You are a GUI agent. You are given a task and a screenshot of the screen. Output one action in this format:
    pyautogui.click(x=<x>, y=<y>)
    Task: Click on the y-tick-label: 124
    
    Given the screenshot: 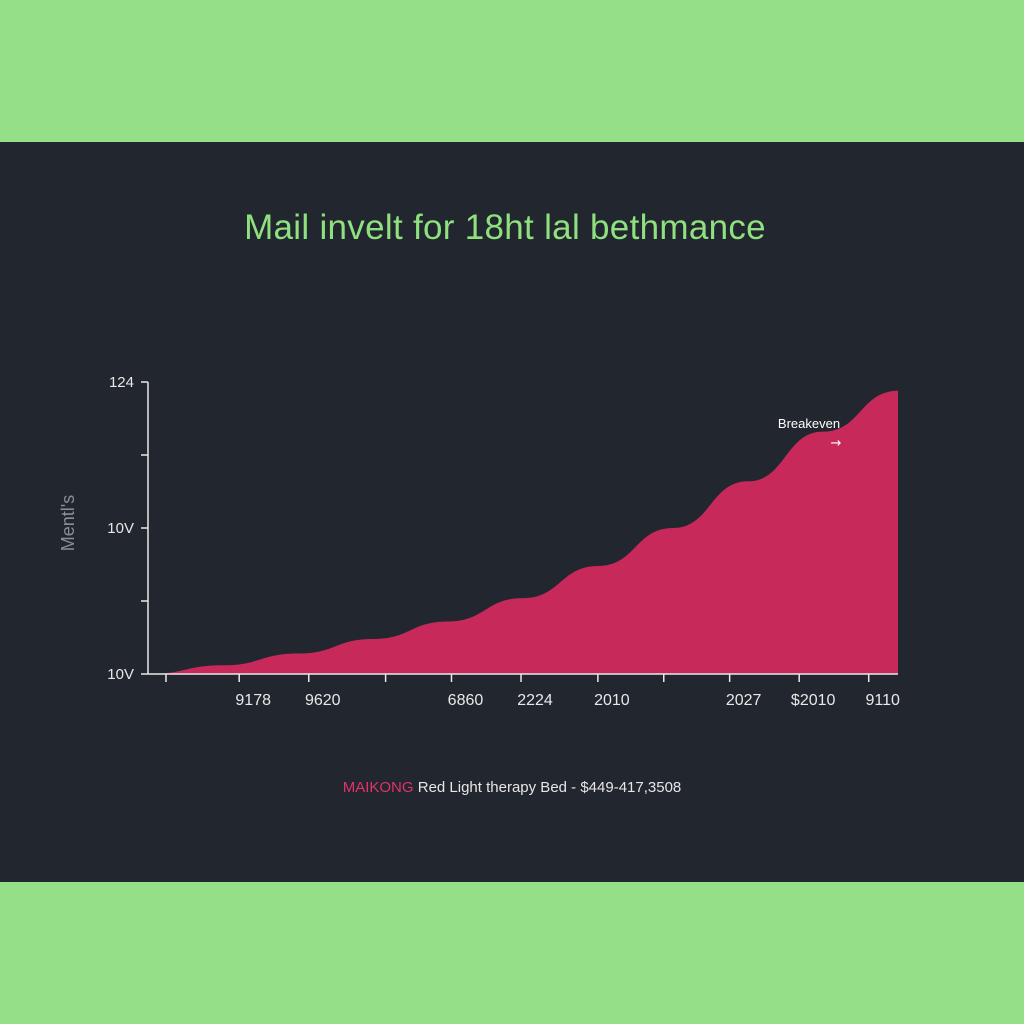 What is the action you would take?
    pyautogui.click(x=121, y=382)
    